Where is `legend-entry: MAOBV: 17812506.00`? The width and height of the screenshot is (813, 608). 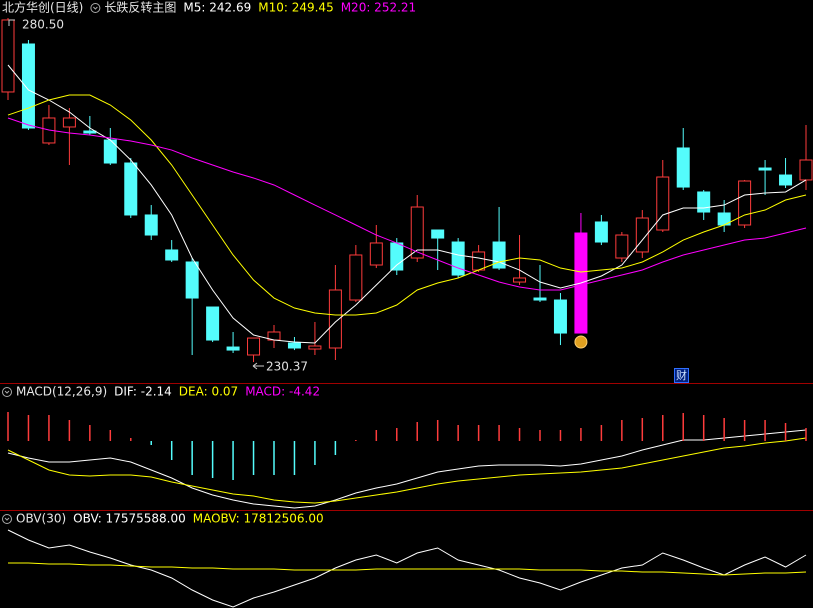 legend-entry: MAOBV: 17812506.00 is located at coordinates (258, 519).